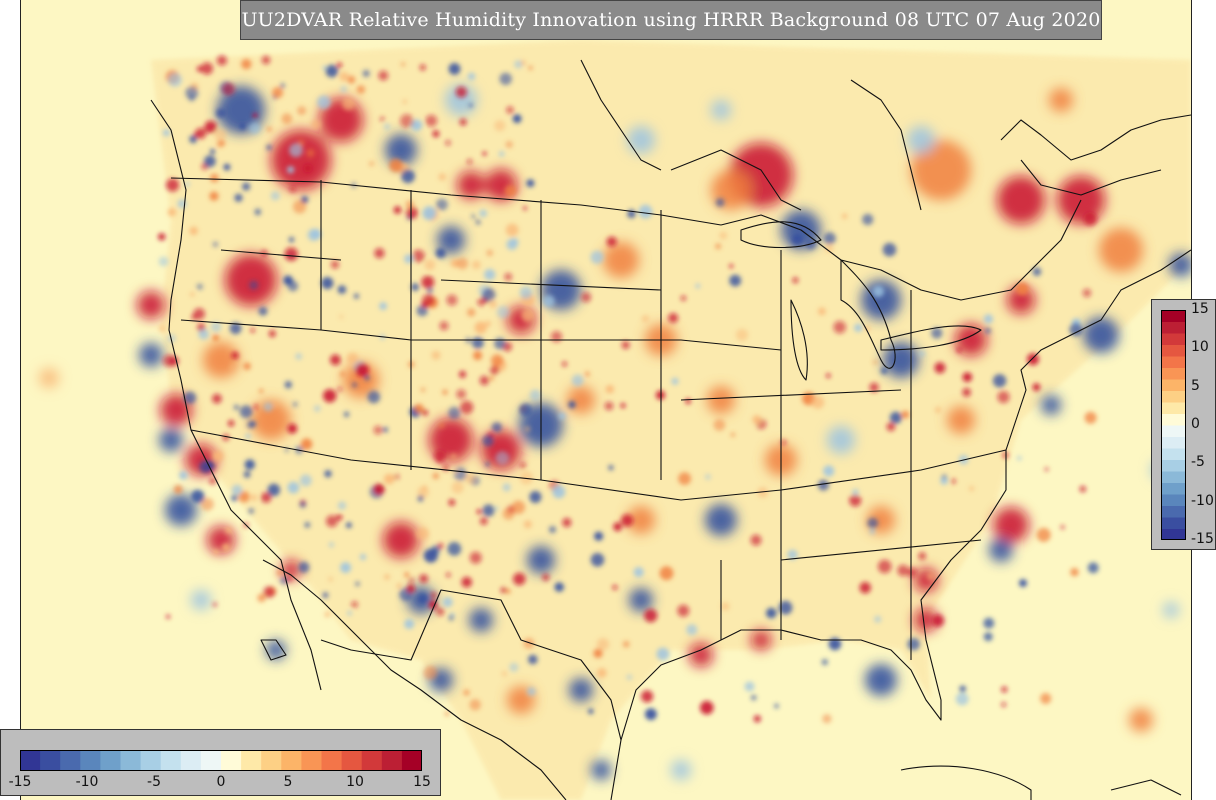 Image resolution: width=1216 pixels, height=800 pixels. I want to click on horizontal-colorbar: -15 -10 -5 0 5 10 15, so click(220, 762).